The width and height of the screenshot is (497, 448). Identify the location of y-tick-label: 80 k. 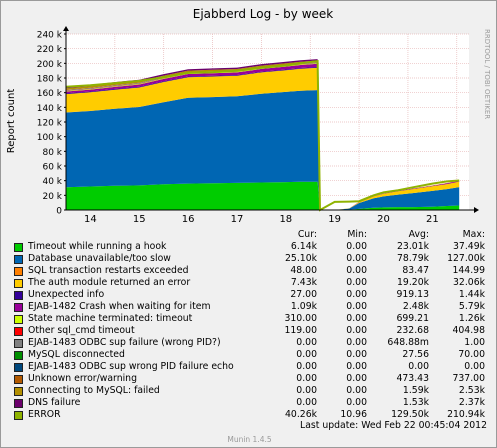
(52, 153).